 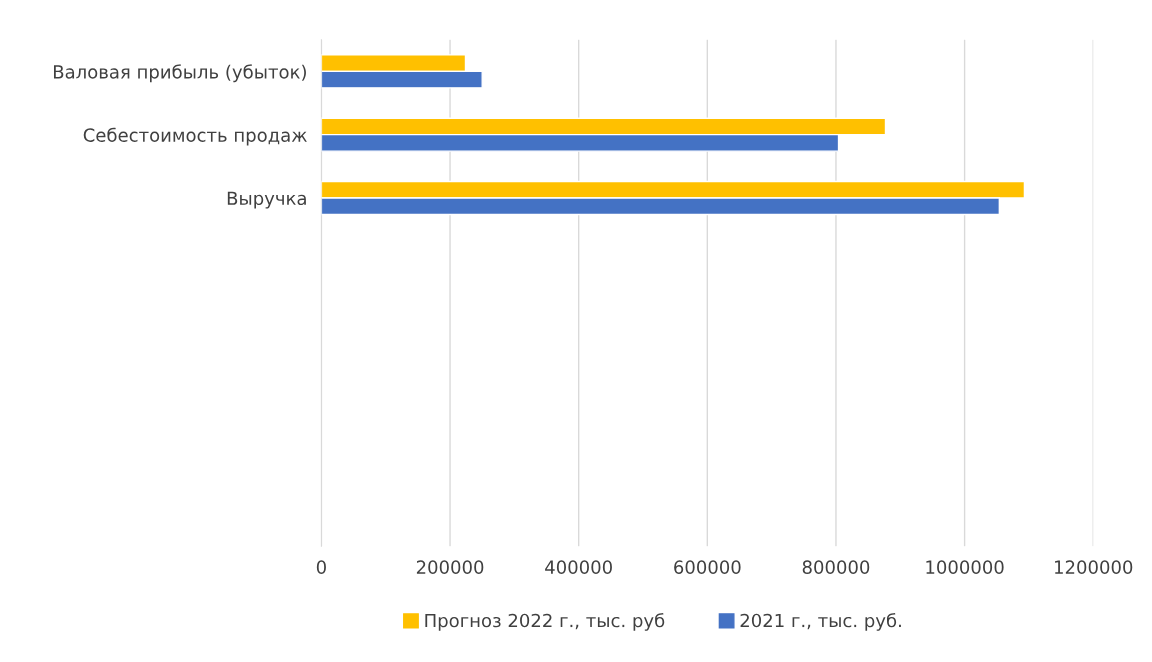 What do you see at coordinates (450, 567) in the screenshot?
I see `x-tick-label: 200000` at bounding box center [450, 567].